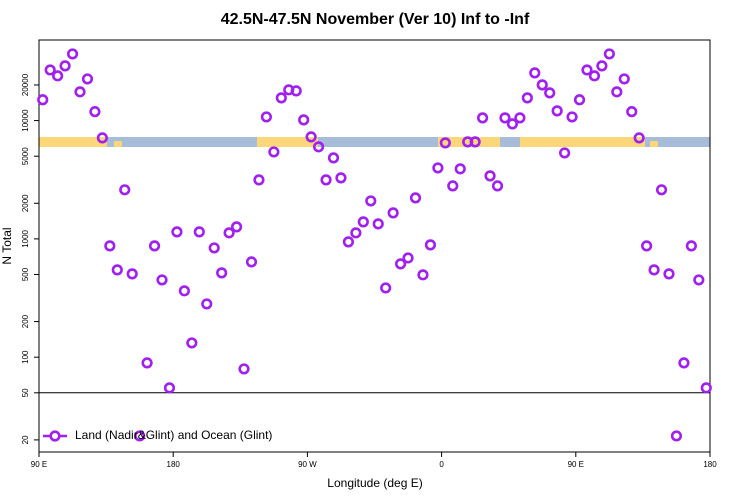 The height and width of the screenshot is (500, 750). Describe the element at coordinates (25, 120) in the screenshot. I see `y-tick-label: 10000` at that location.